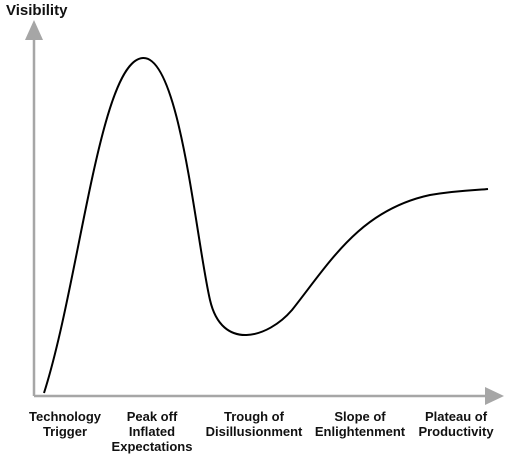  Describe the element at coordinates (37, 10) in the screenshot. I see `y-axis-title: Visibility` at that location.